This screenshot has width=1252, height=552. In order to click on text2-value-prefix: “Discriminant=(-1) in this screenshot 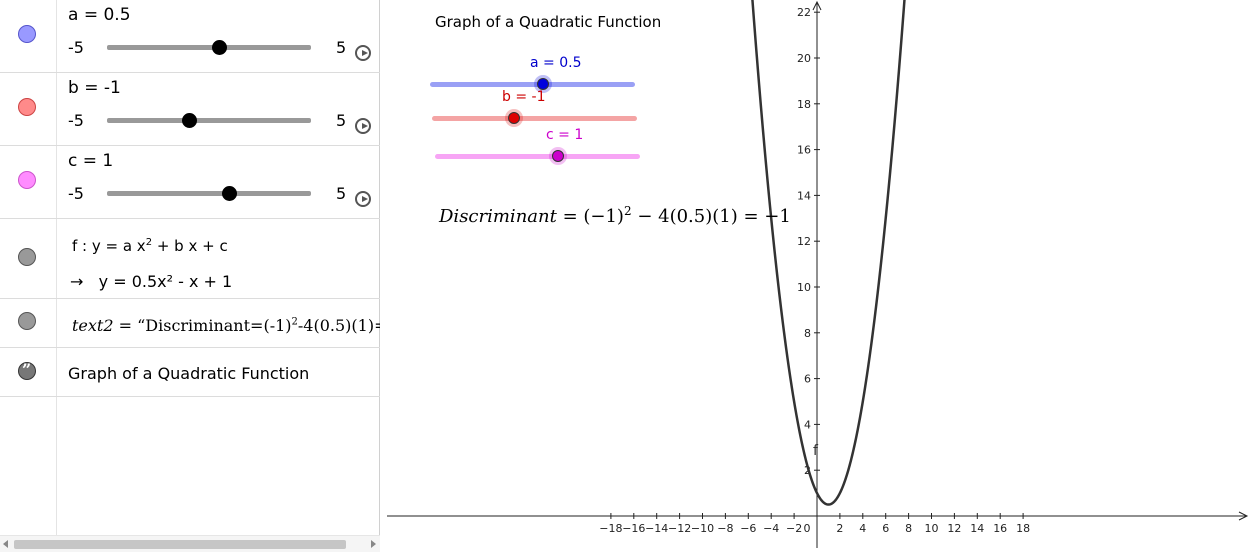, I will do `click(214, 325)`.